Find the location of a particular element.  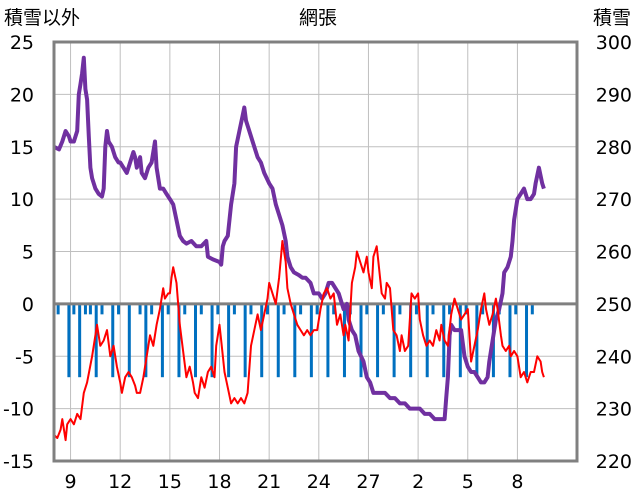

left-tick-label: -10 is located at coordinates (18, 410).